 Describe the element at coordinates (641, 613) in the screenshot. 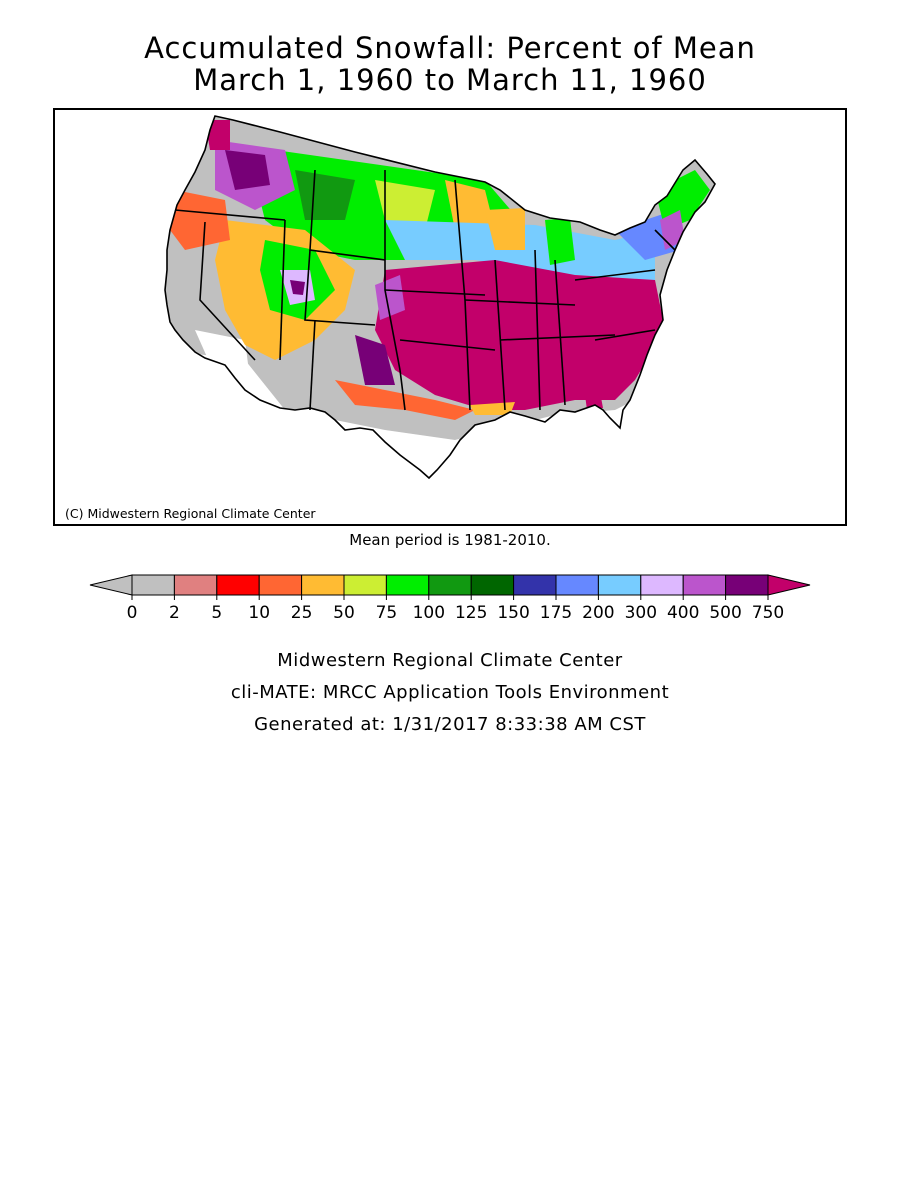

I see `legend-label-300: 300` at that location.